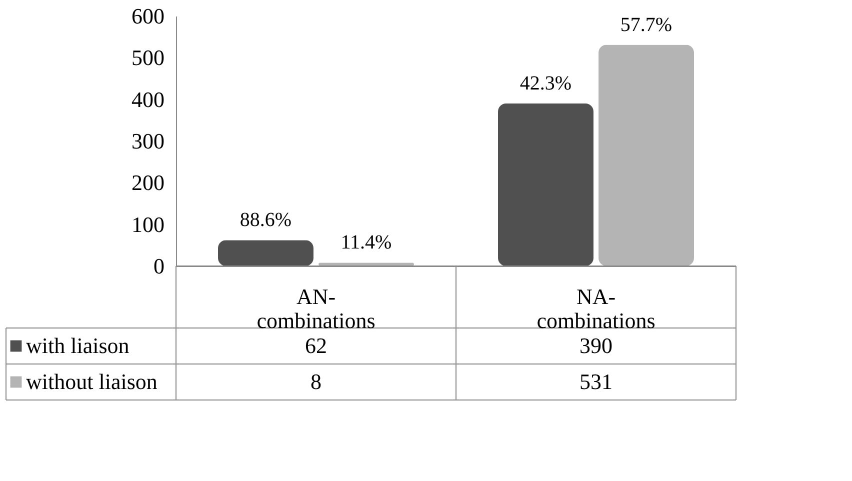  Describe the element at coordinates (366, 243) in the screenshot. I see `annotation: 11.4%` at that location.